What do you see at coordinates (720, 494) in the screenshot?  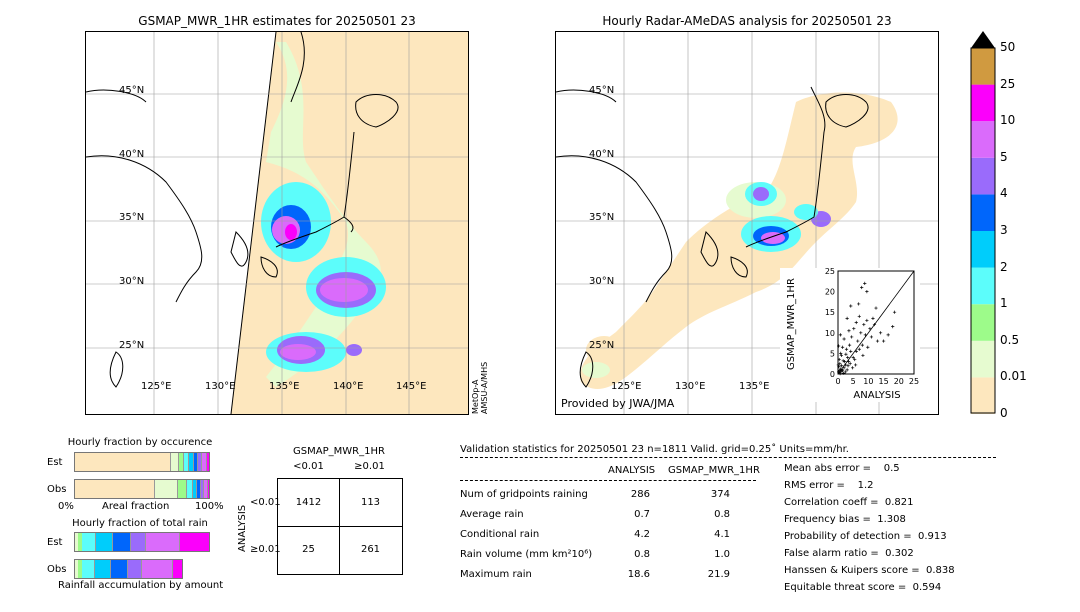 I see `stat-gsmap-0: 374` at bounding box center [720, 494].